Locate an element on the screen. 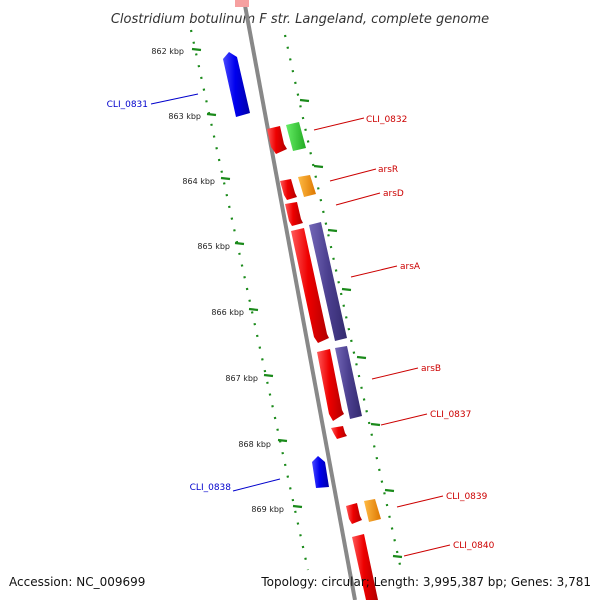 Image resolution: width=600 pixels, height=600 pixels. feature-arsa is located at coordinates (328, 281).